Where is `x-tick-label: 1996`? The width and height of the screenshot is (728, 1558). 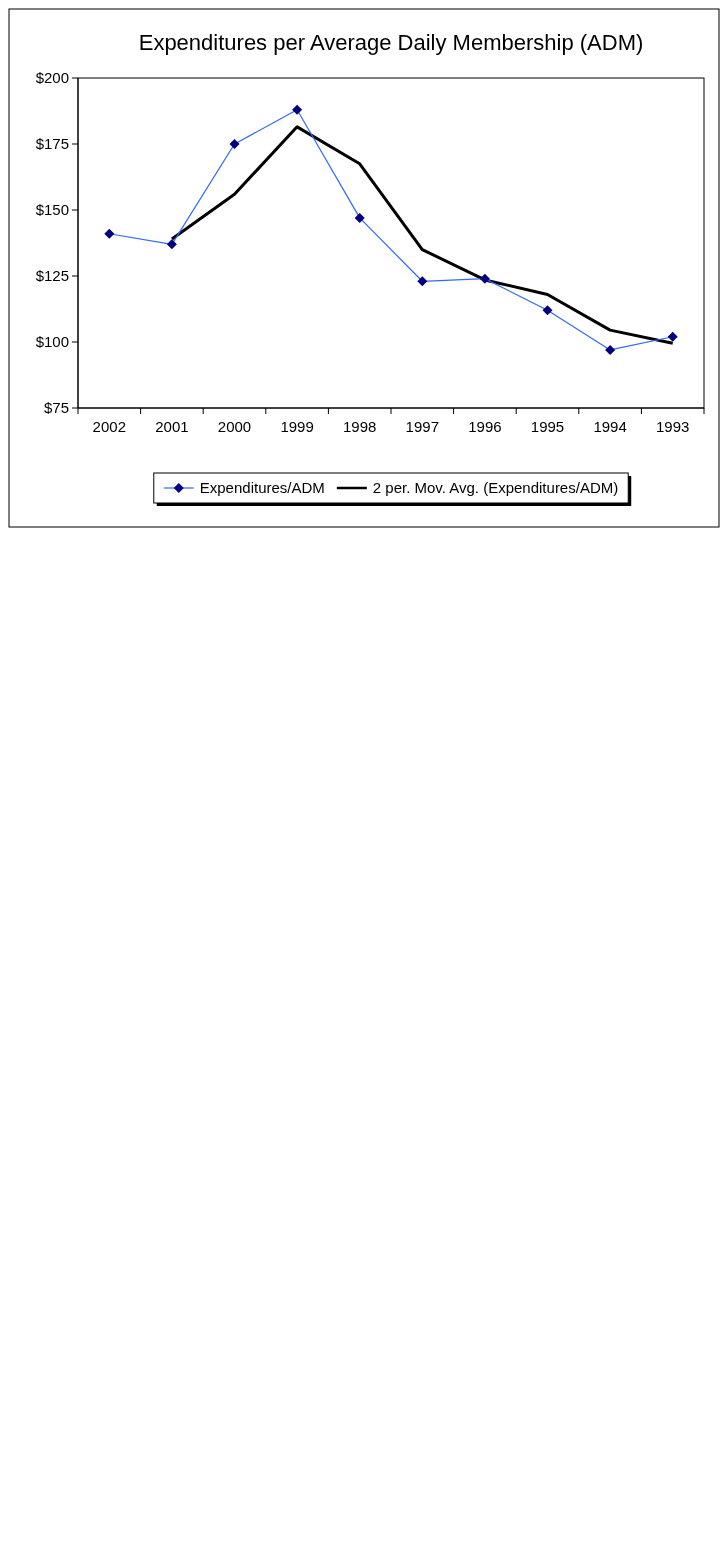 x-tick-label: 1996 is located at coordinates (485, 426).